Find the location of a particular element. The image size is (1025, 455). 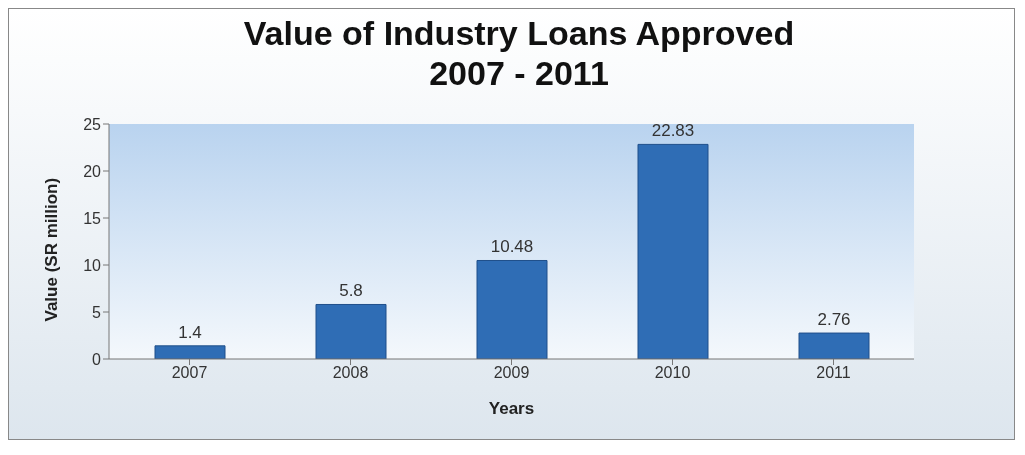

x-tick-label: 2008 is located at coordinates (350, 373).